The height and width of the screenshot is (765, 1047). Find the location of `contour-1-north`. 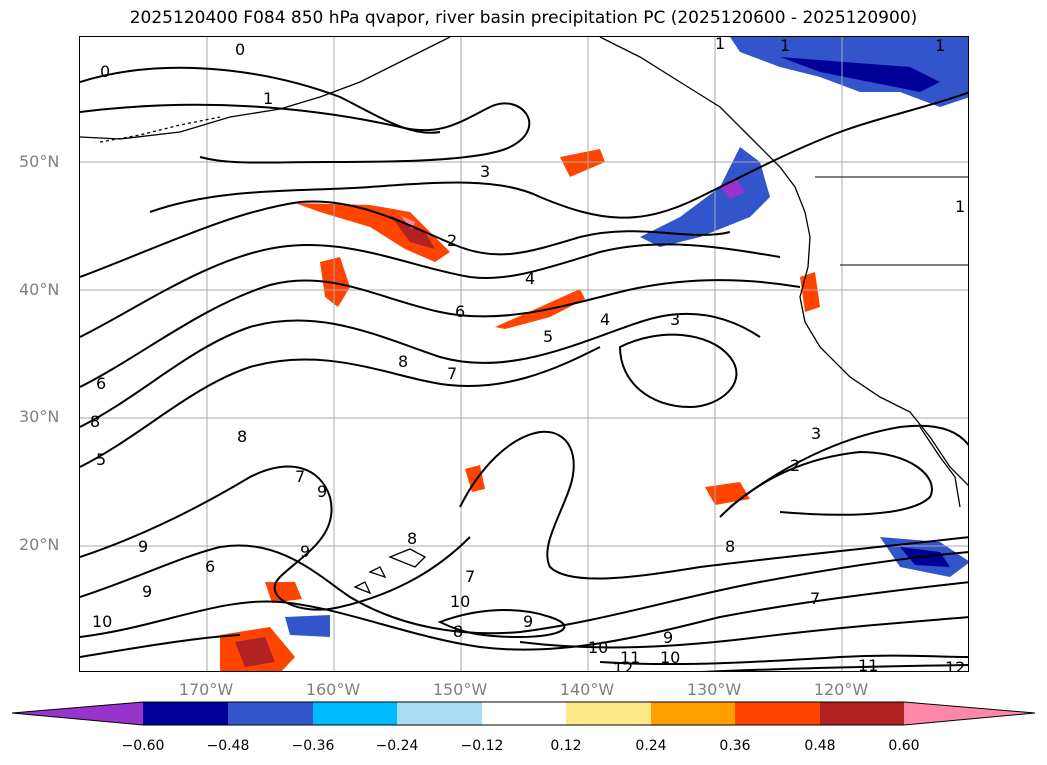

contour-1-north is located at coordinates (305, 133).